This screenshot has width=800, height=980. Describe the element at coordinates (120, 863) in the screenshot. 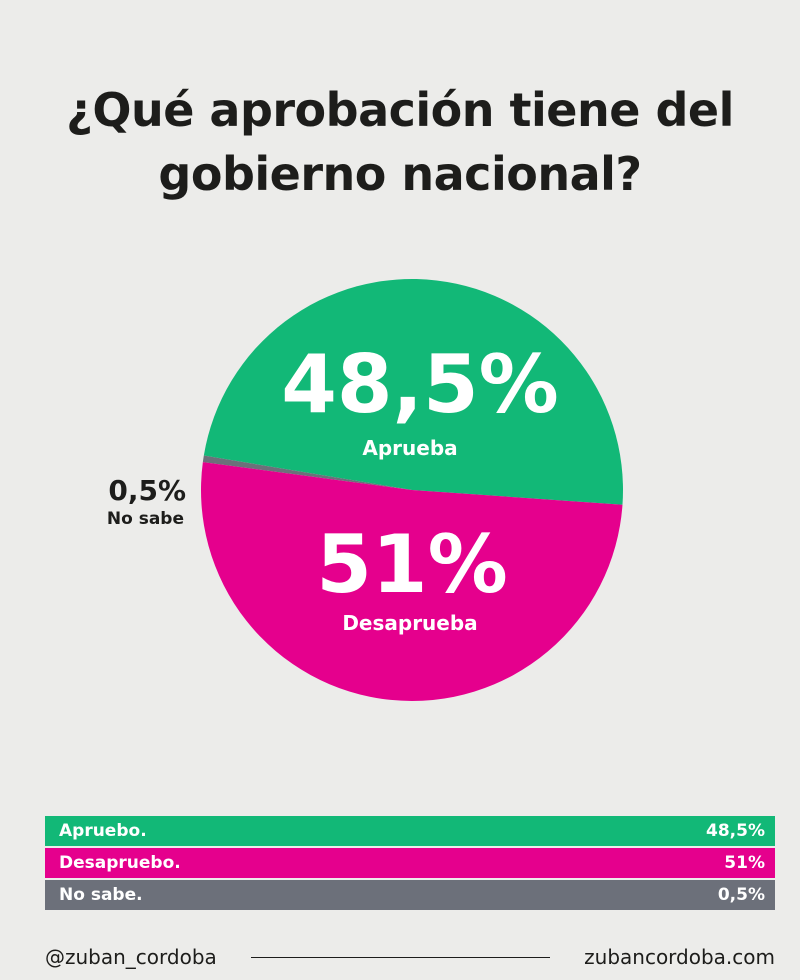

I see `legend-label-desaprueba: Desapruebo.` at that location.